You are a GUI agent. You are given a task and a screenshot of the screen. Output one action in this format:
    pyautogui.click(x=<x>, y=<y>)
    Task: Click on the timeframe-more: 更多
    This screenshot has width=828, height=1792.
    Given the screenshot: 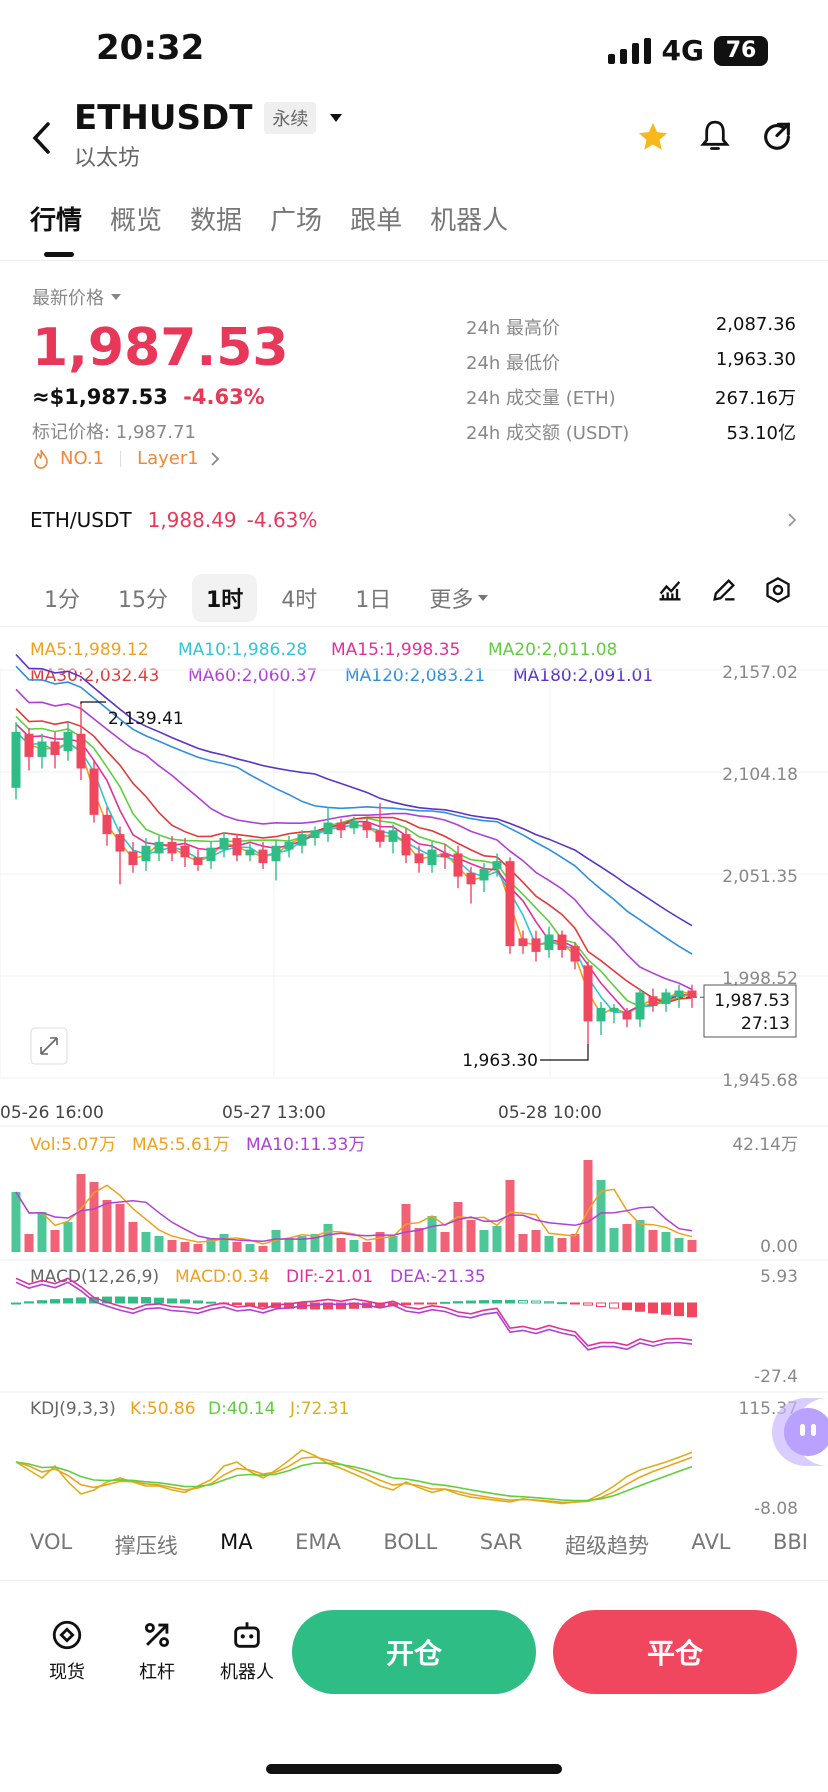 What is the action you would take?
    pyautogui.click(x=459, y=598)
    